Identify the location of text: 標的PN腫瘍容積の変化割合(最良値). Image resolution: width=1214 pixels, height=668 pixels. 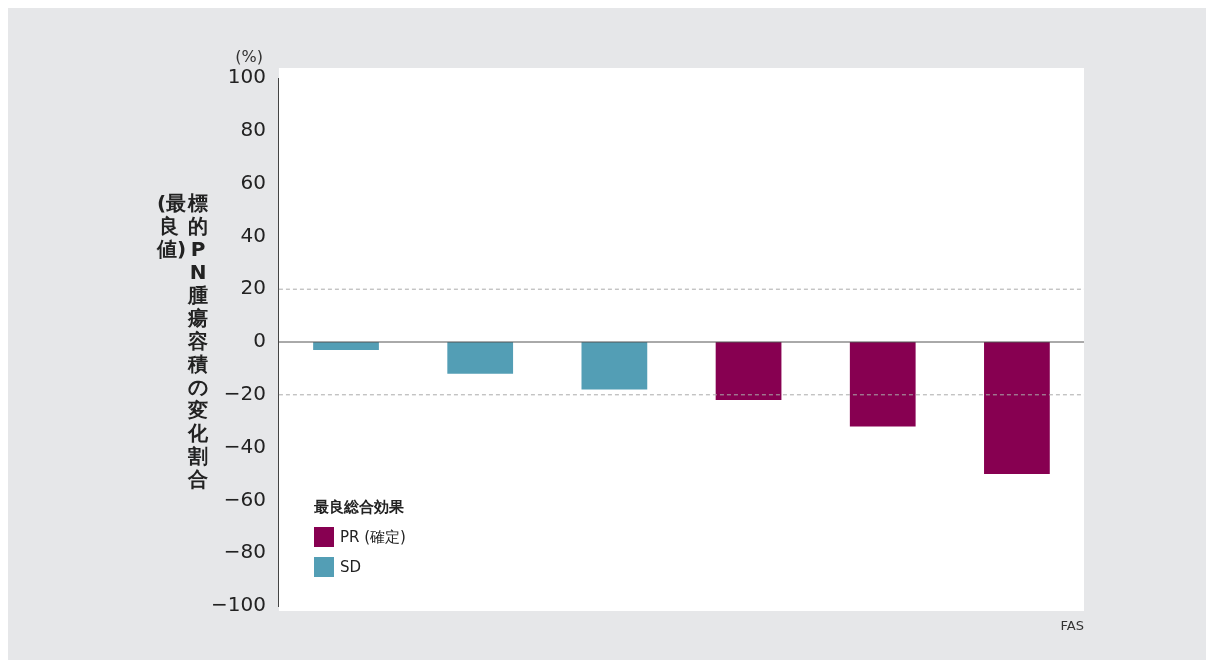
(182, 341).